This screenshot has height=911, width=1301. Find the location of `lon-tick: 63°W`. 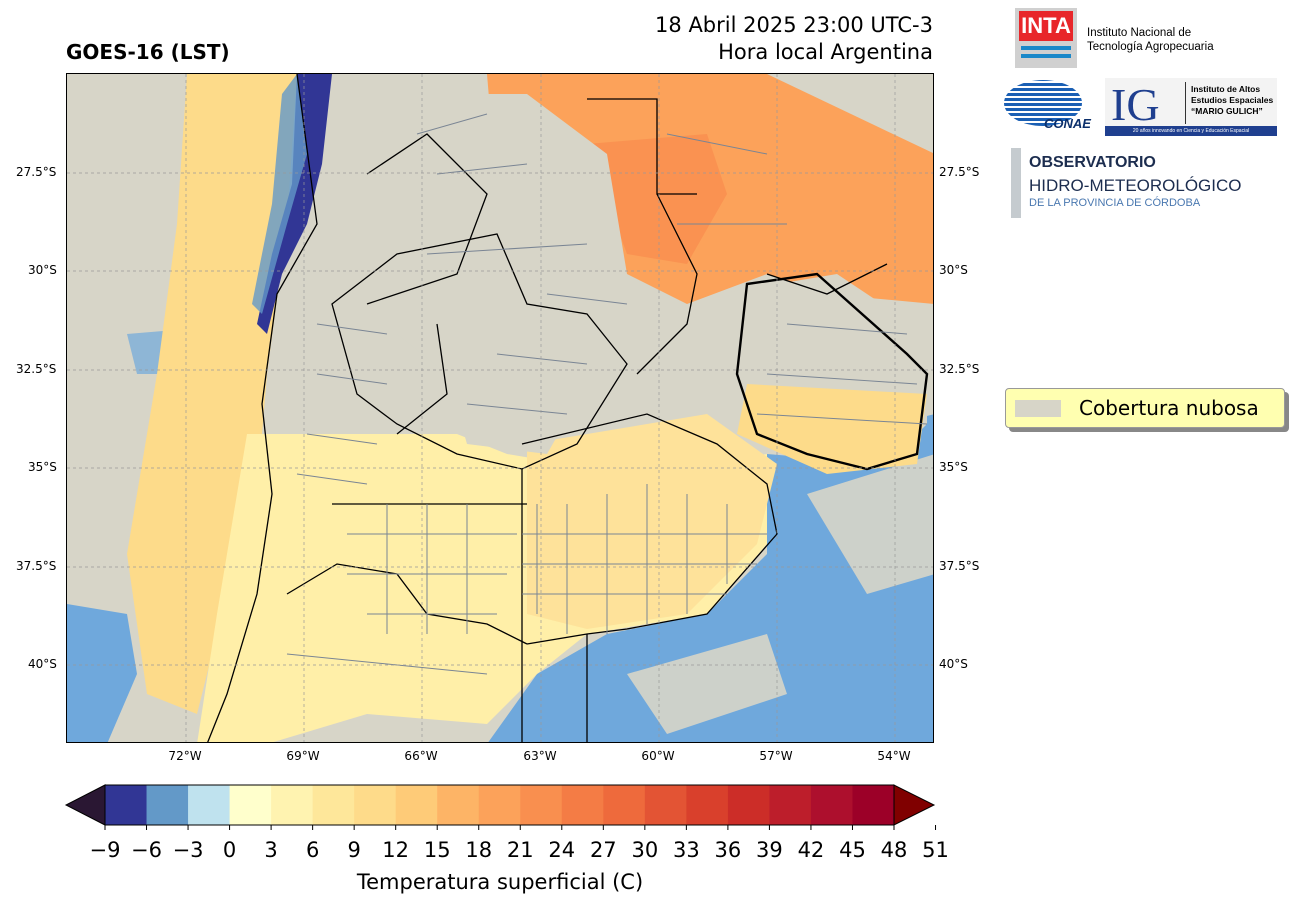

lon-tick: 63°W is located at coordinates (540, 756).